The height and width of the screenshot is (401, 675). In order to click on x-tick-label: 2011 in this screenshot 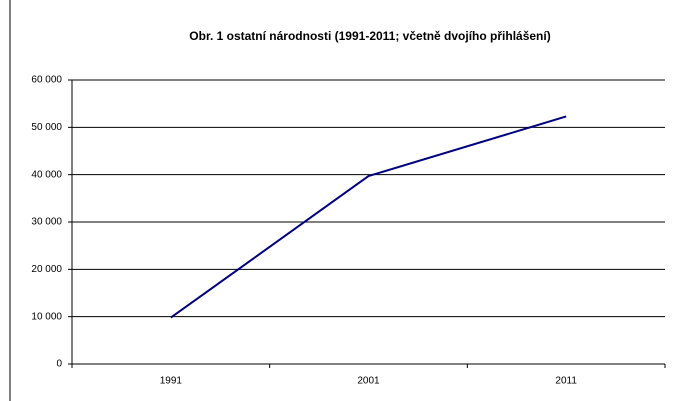, I will do `click(566, 381)`.